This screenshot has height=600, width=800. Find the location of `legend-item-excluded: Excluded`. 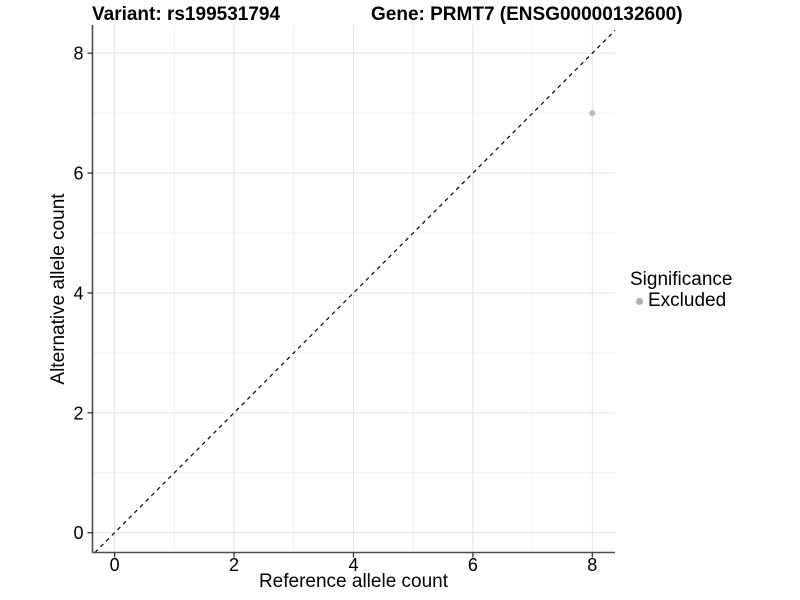

legend-item-excluded: Excluded is located at coordinates (681, 301).